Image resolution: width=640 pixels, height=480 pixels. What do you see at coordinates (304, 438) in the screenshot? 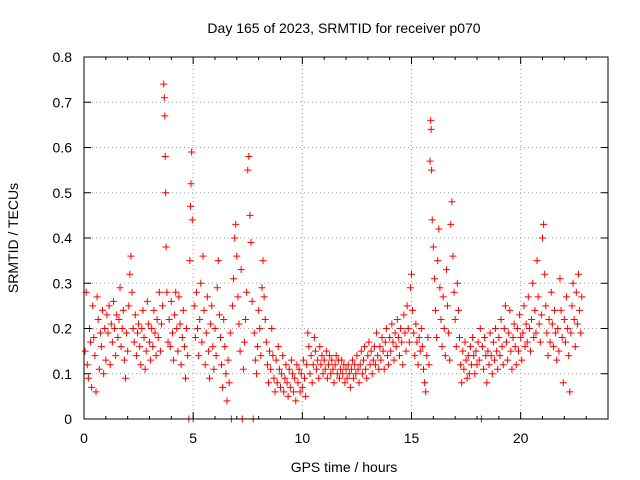
I see `x-axis-tick-labels: 0 5 10 15 20` at bounding box center [304, 438].